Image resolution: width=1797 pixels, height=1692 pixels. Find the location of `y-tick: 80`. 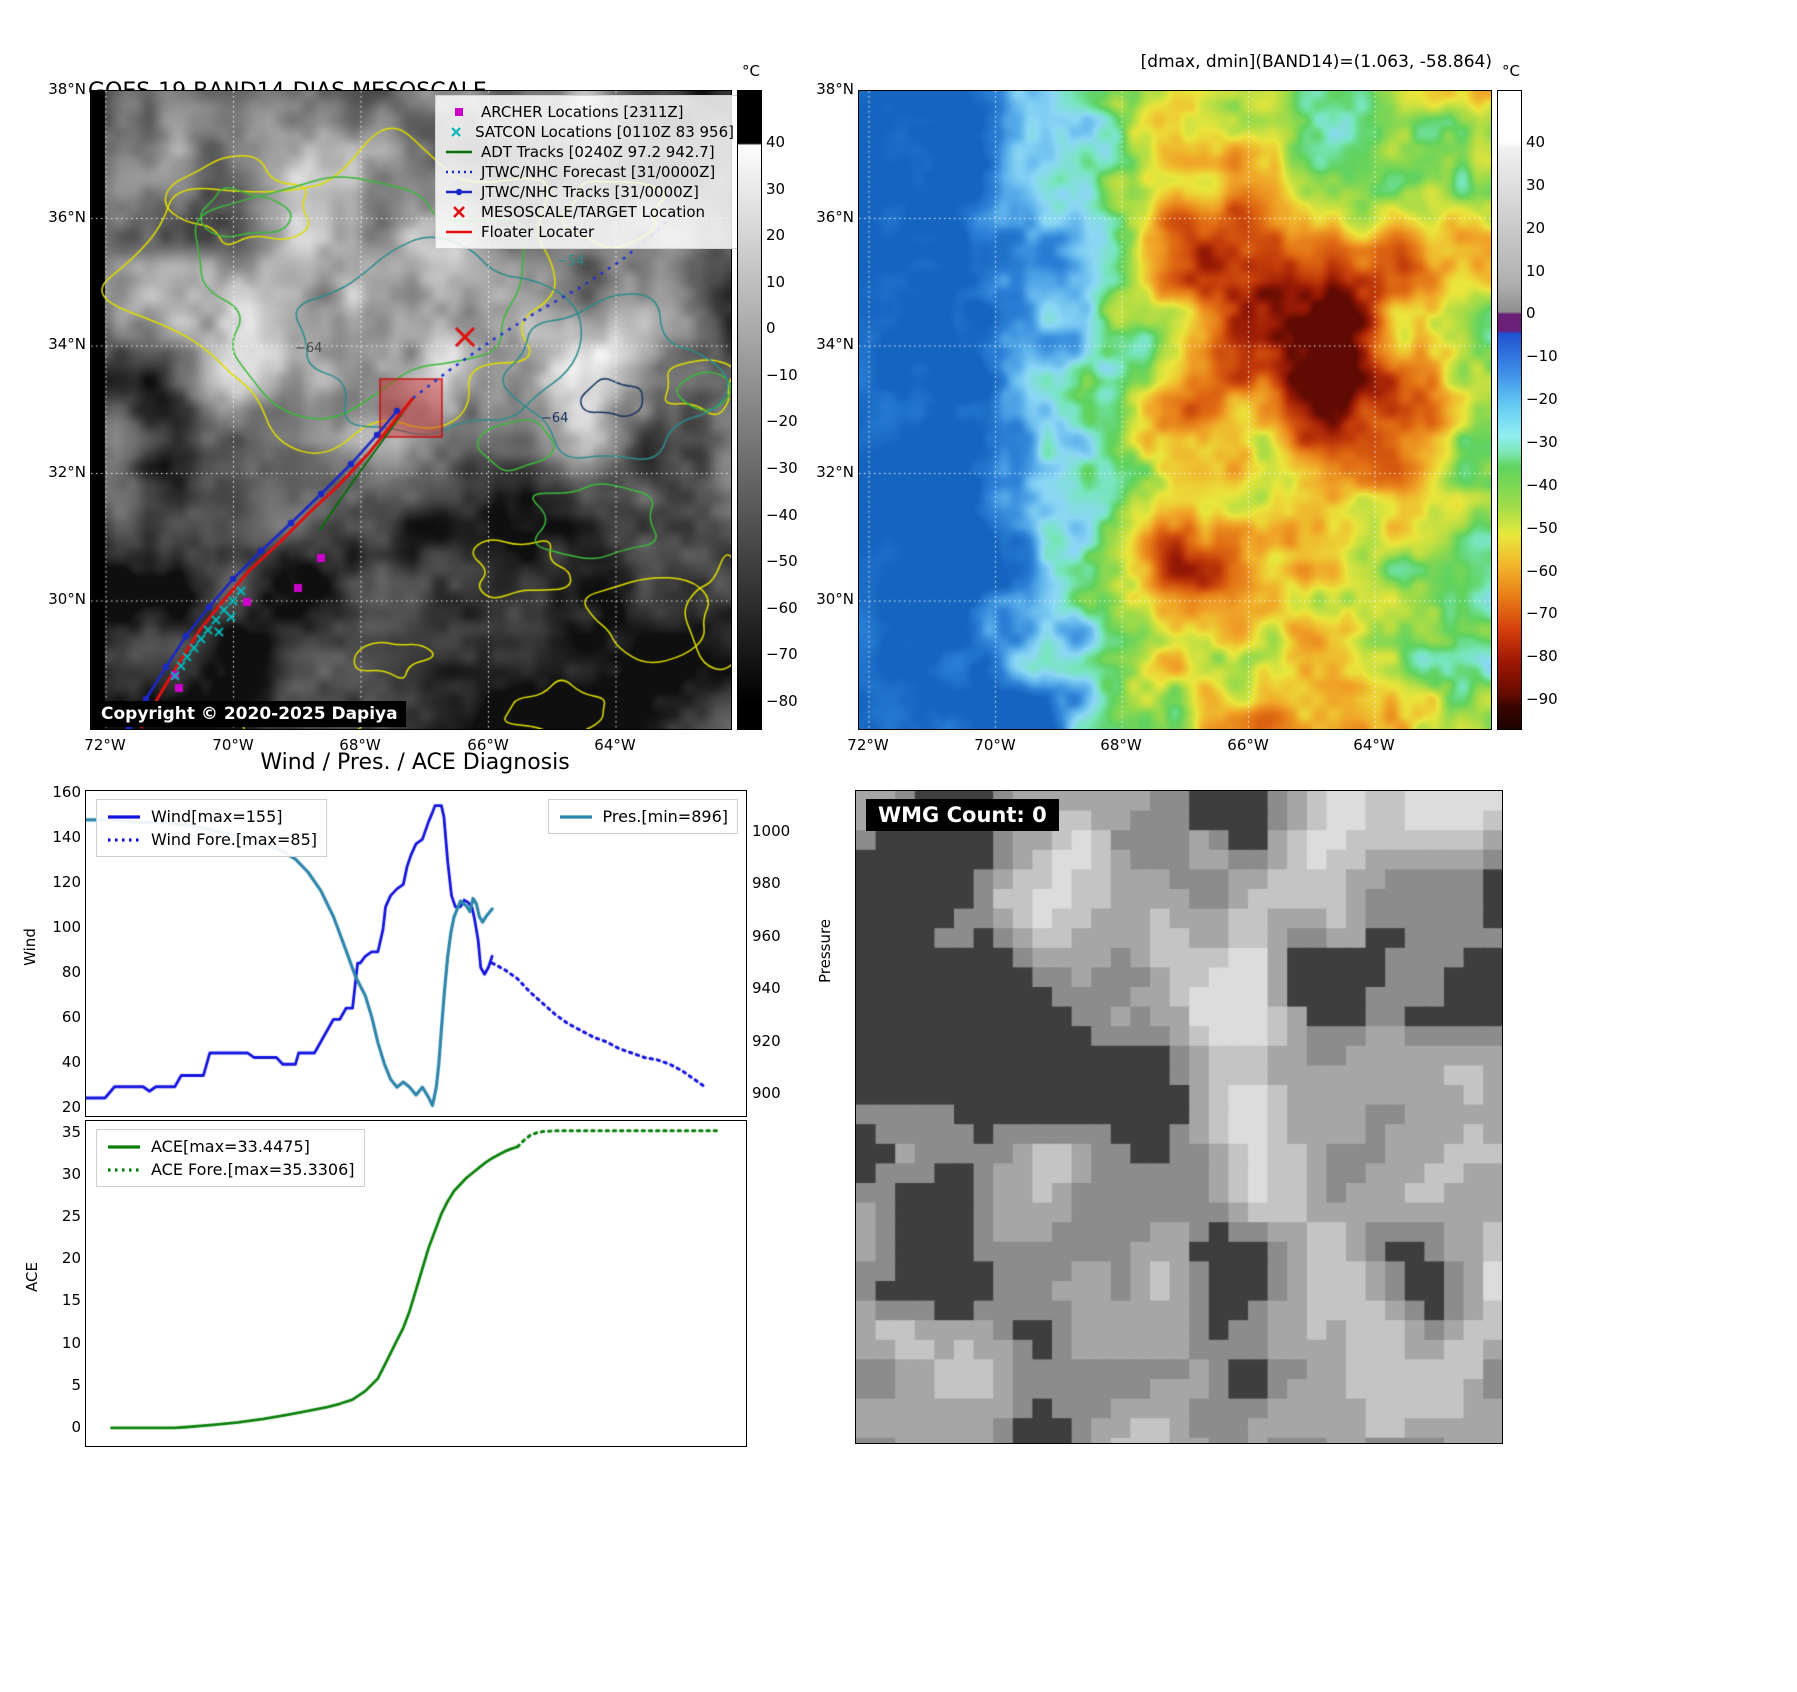

y-tick: 80 is located at coordinates (71, 972).